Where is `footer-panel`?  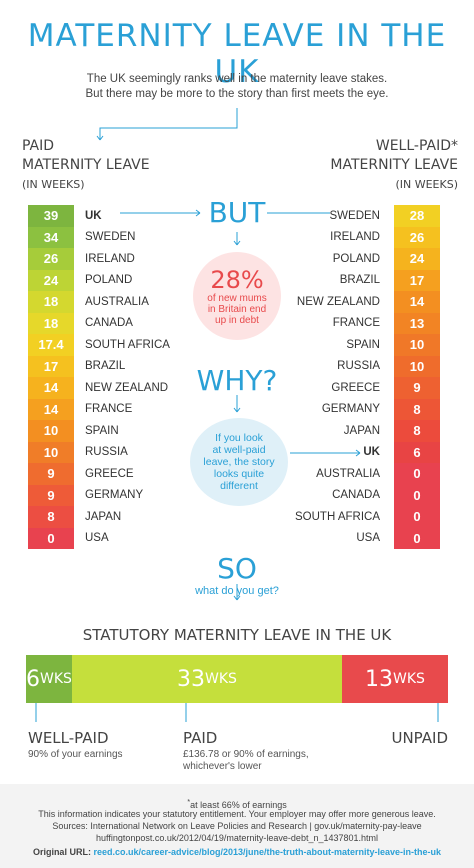 footer-panel is located at coordinates (237, 826).